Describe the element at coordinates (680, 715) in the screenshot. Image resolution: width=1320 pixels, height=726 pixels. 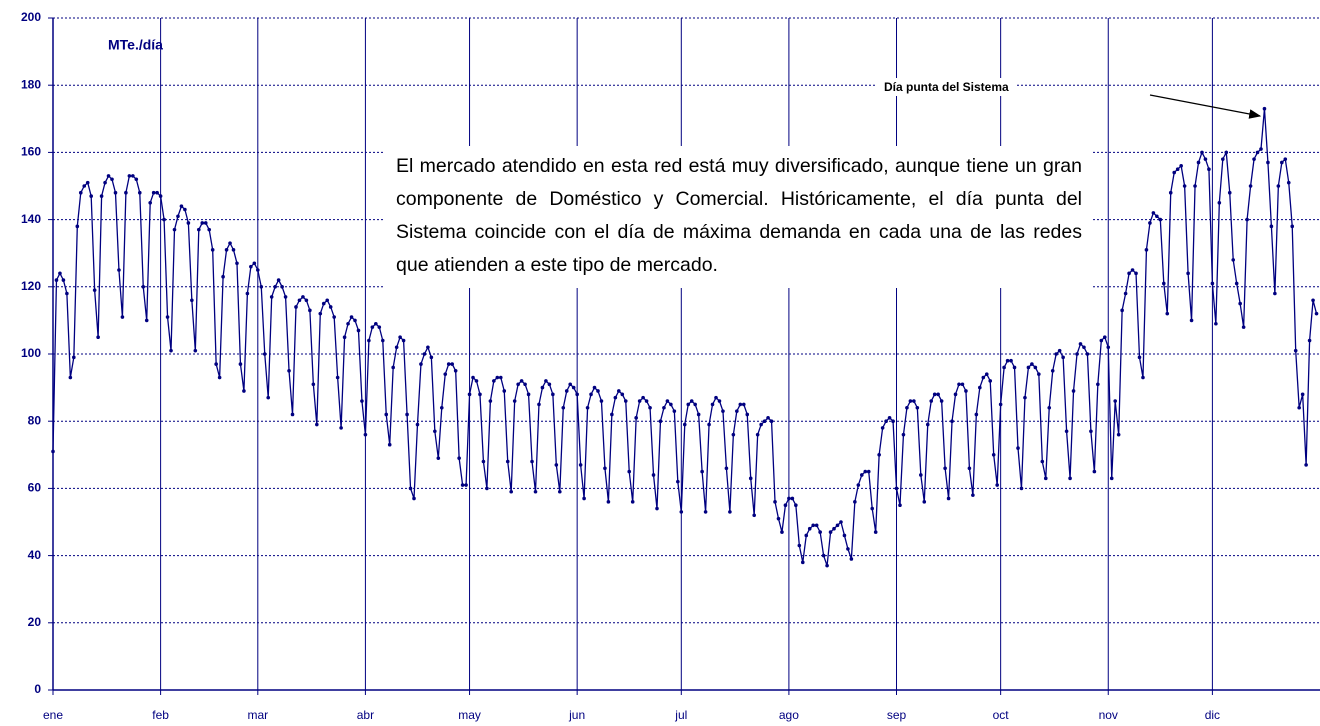
I see `x-tick-label: jul` at that location.